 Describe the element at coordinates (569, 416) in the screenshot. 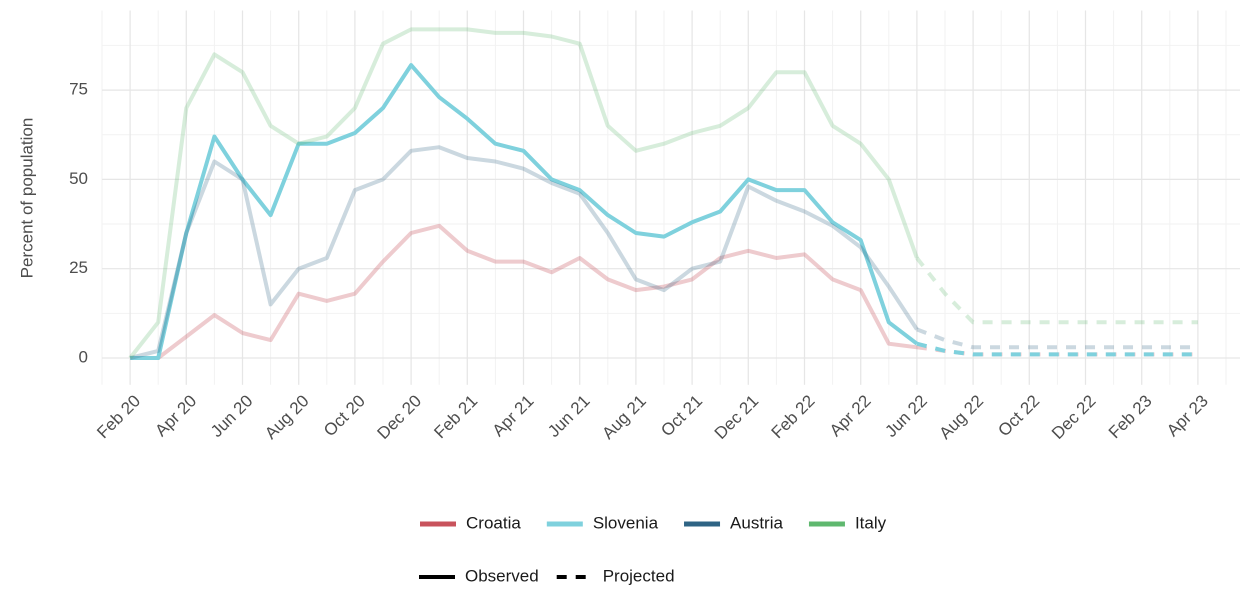

I see `x-tick-label: Jun 21` at that location.